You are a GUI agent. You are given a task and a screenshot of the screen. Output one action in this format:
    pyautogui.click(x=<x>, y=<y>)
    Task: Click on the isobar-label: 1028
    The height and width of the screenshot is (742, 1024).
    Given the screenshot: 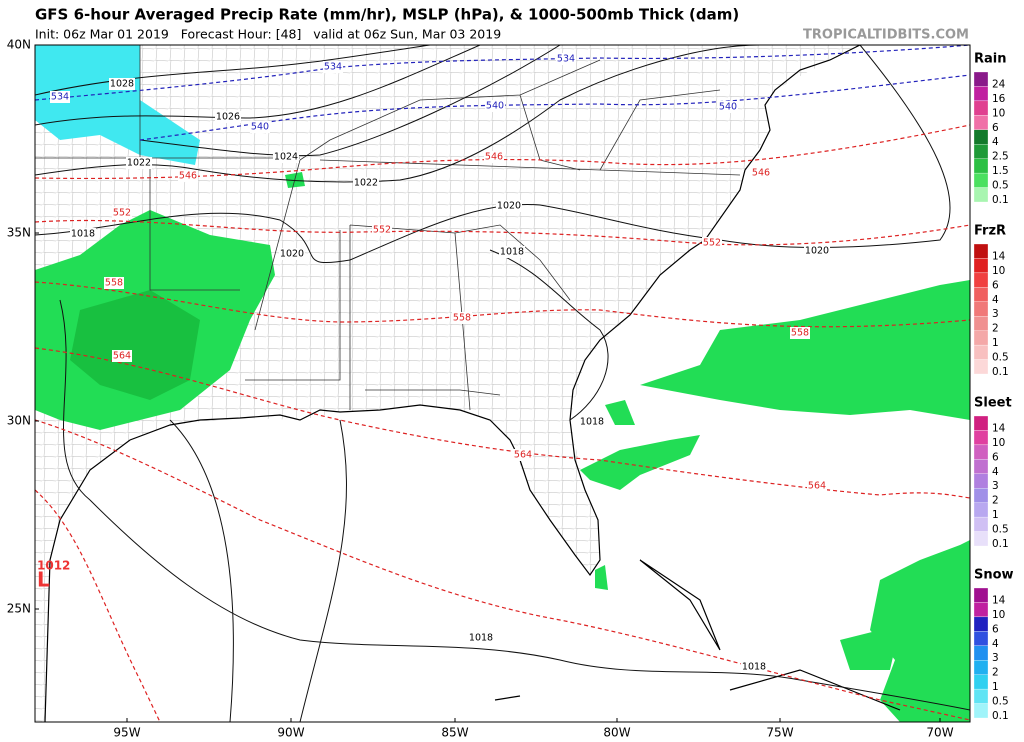 What is the action you would take?
    pyautogui.click(x=122, y=84)
    